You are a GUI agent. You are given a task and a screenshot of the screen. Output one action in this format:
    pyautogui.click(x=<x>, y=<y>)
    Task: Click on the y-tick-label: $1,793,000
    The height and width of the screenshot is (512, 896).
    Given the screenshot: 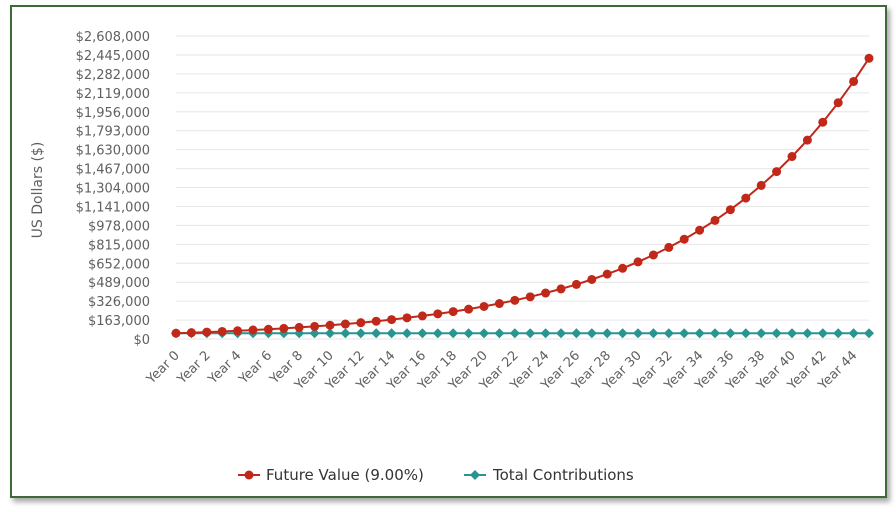 What is the action you would take?
    pyautogui.click(x=113, y=132)
    